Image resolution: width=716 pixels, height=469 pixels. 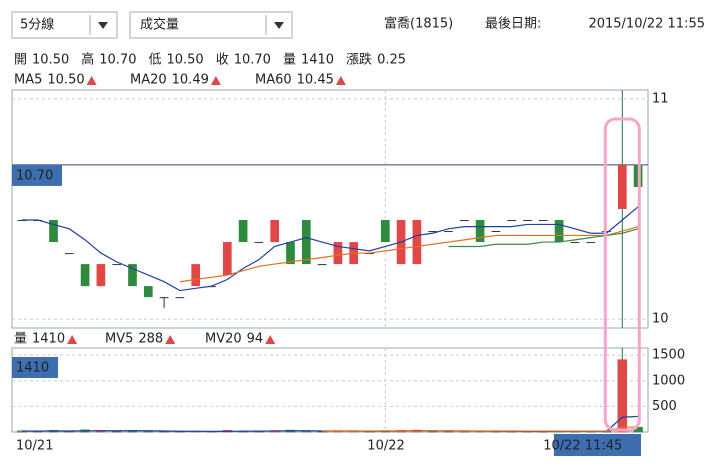 What do you see at coordinates (64, 25) in the screenshot?
I see `period-select` at bounding box center [64, 25].